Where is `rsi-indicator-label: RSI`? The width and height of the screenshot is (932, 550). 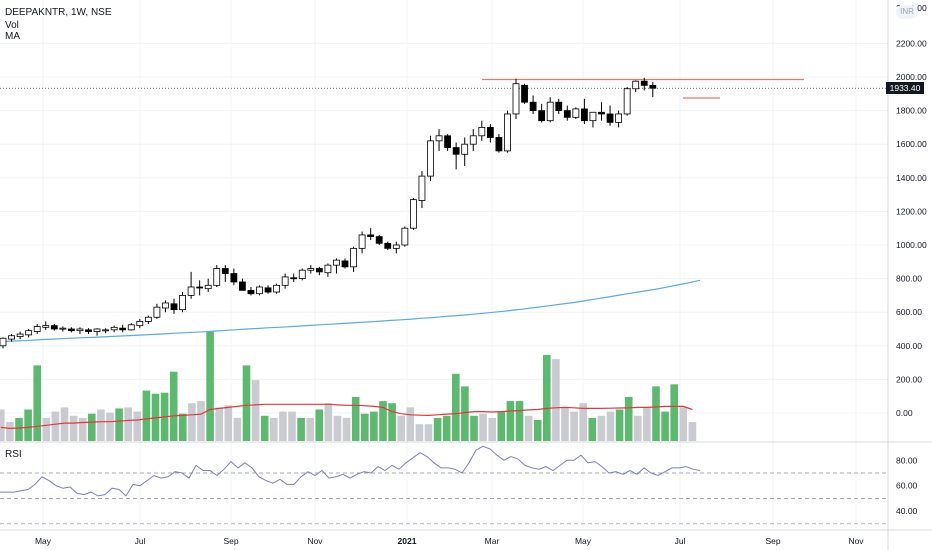
rsi-indicator-label: RSI is located at coordinates (13, 454).